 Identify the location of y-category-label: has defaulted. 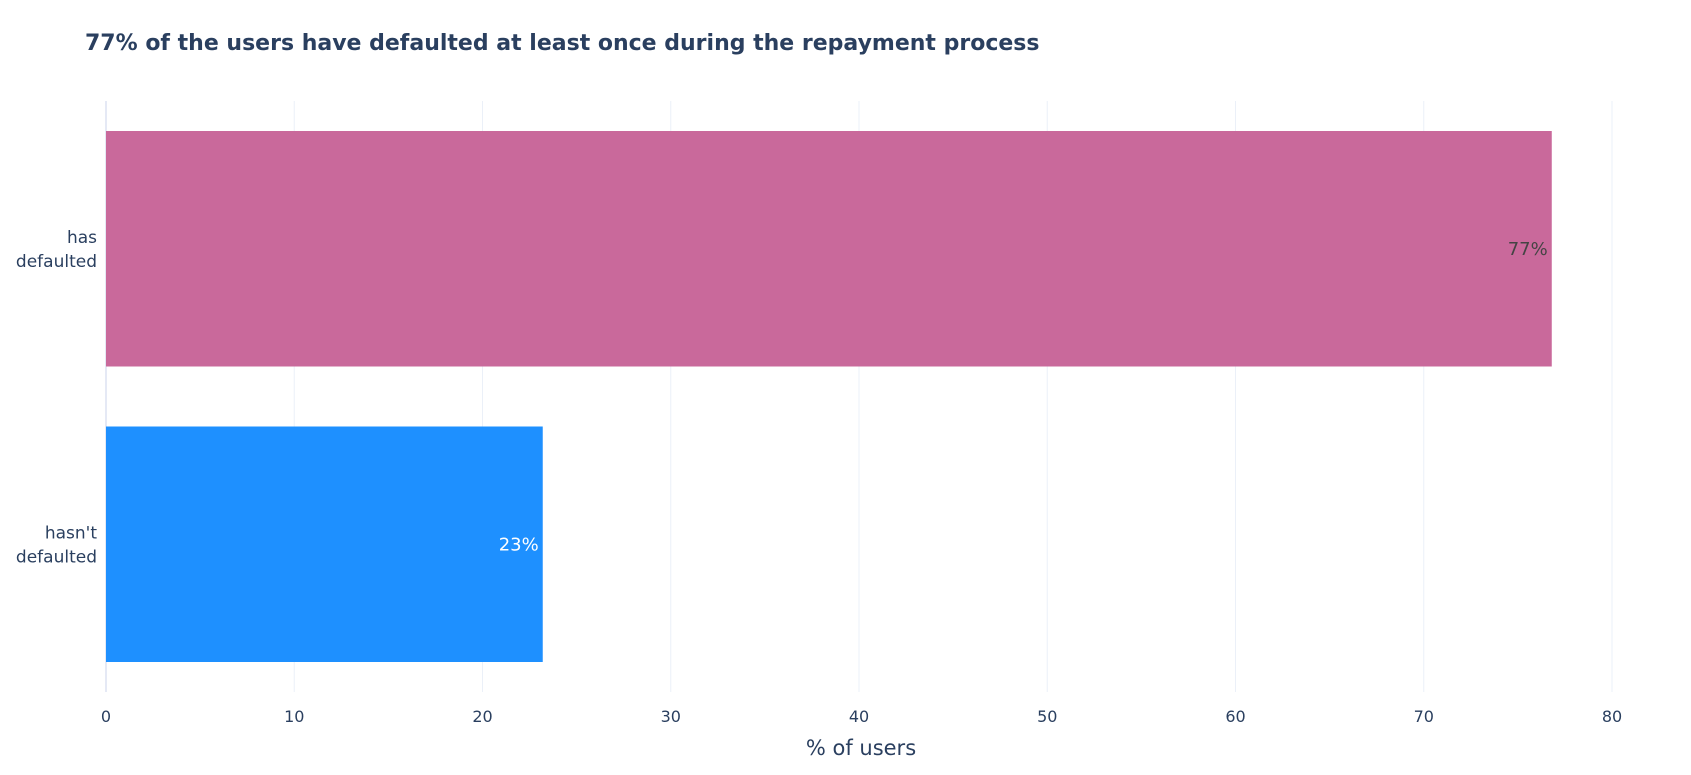
(56, 250).